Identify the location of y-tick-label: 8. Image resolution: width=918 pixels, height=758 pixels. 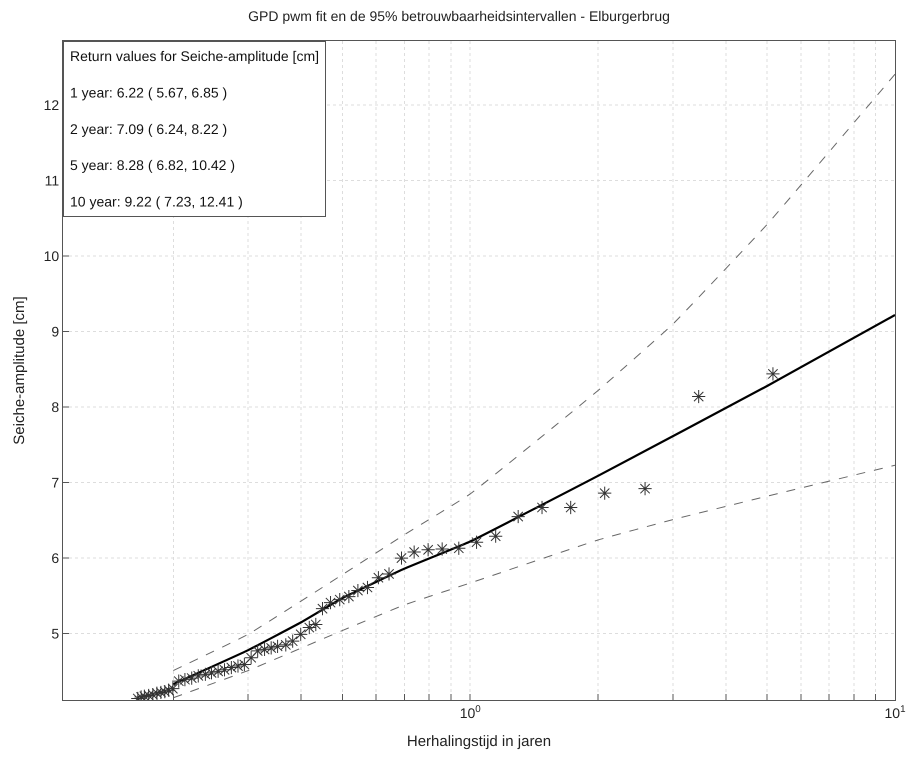
(55, 407).